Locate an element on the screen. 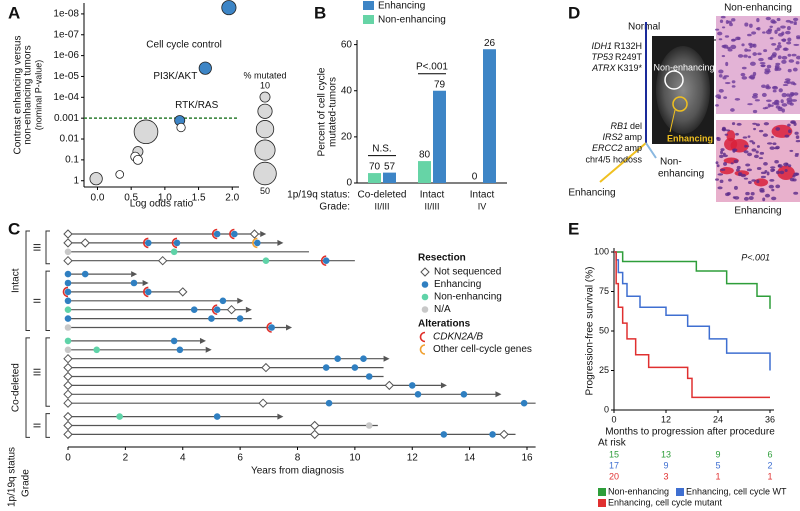 The image size is (800, 511). histology-vessel is located at coordinates (761, 182).